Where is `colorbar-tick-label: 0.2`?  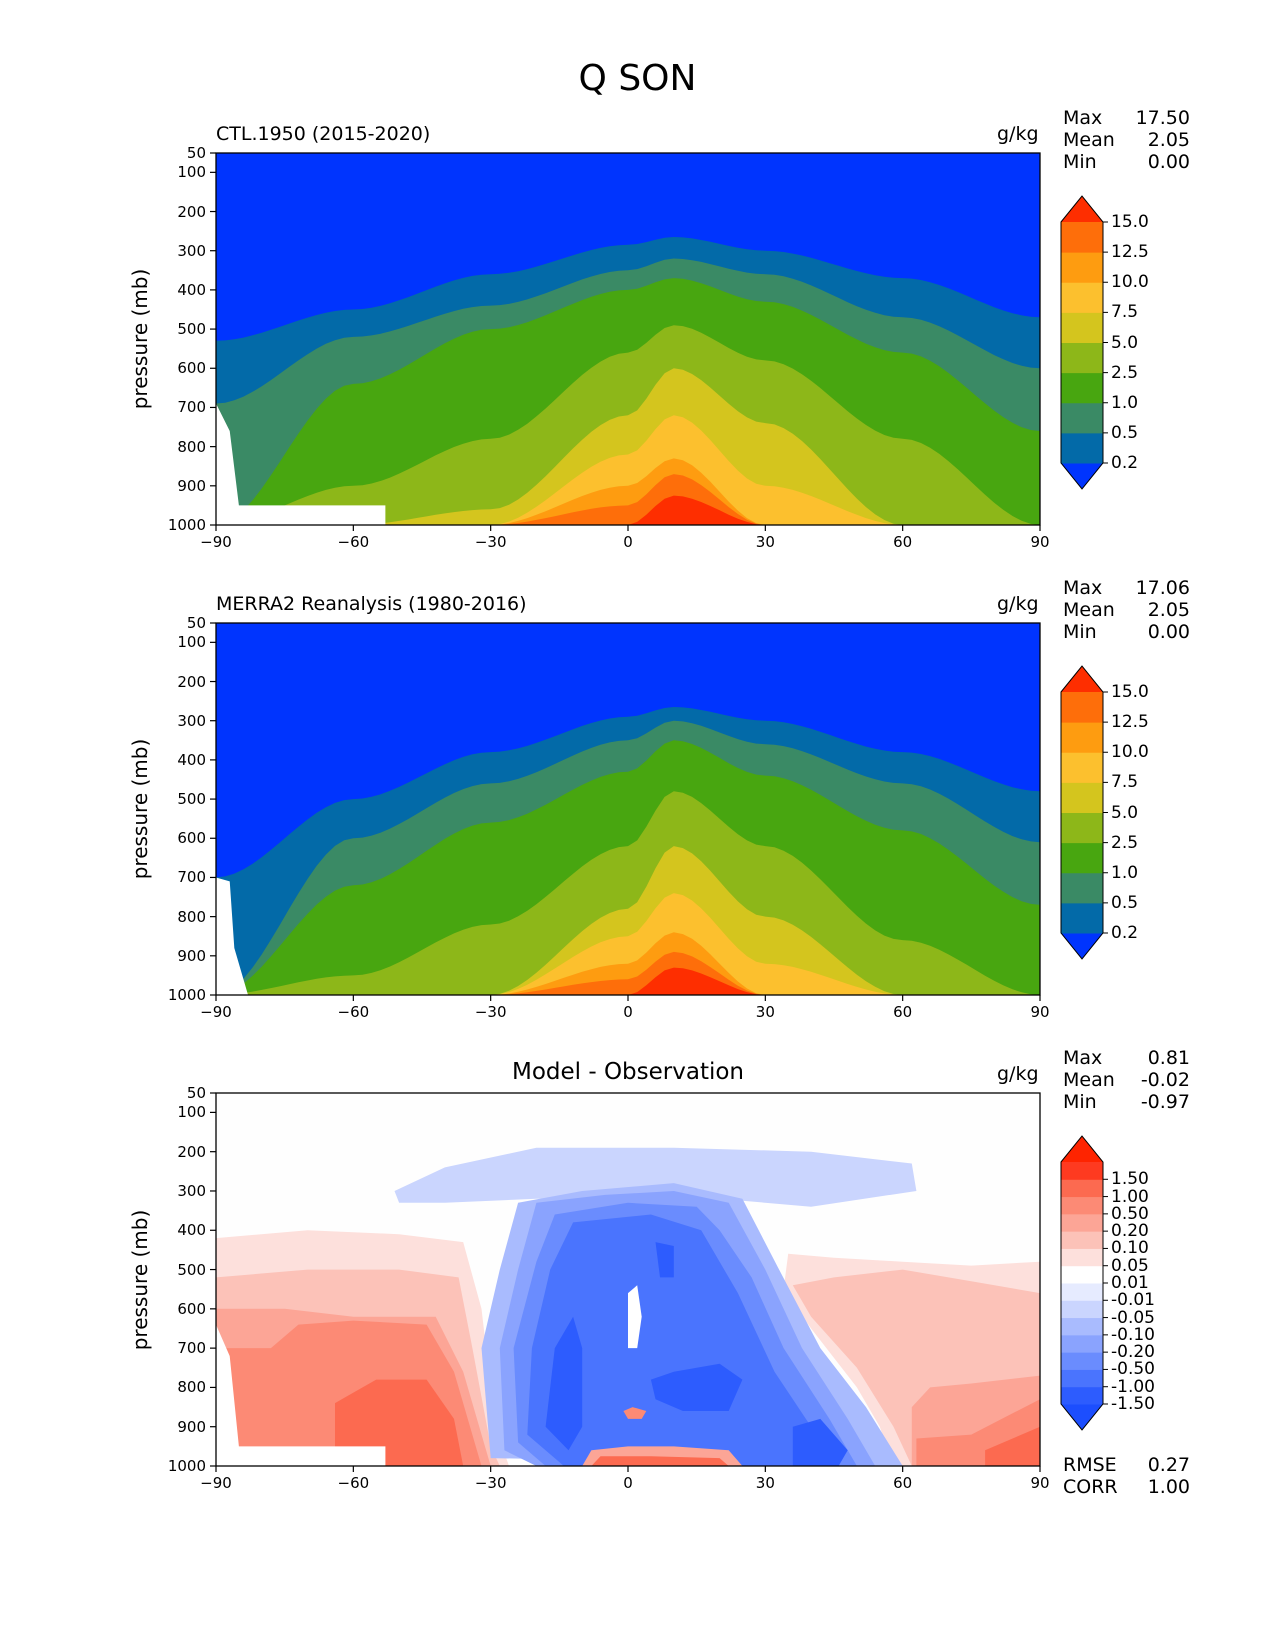
colorbar-tick-label: 0.2 is located at coordinates (1125, 463).